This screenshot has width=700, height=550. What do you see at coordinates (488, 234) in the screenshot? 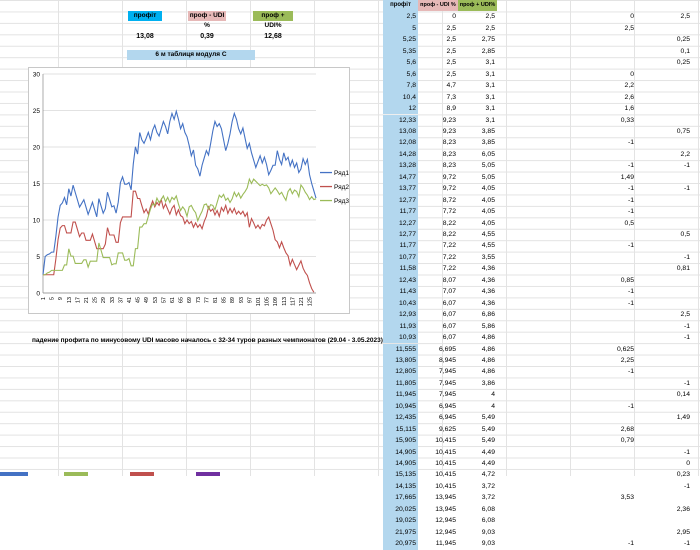
I see `table-cell: 4,55` at bounding box center [488, 234].